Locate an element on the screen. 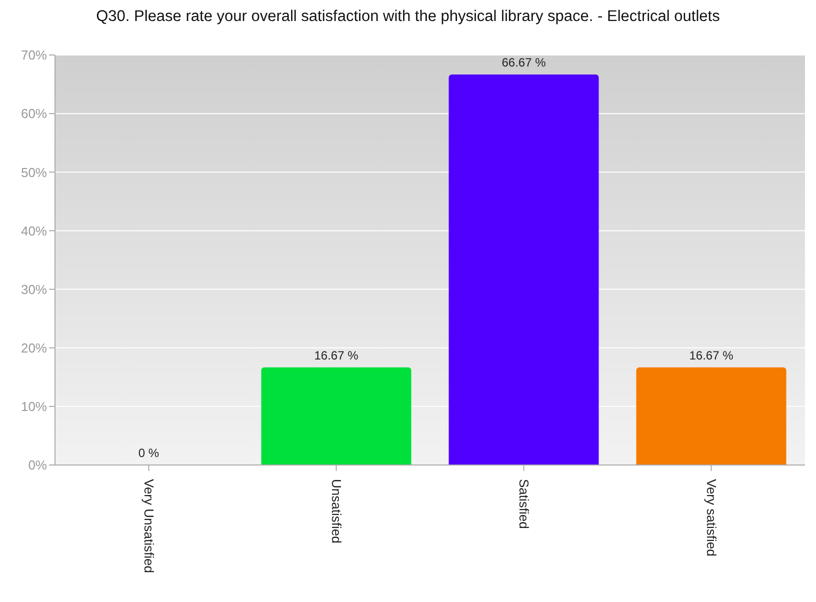 The image size is (816, 602). chart-title: Q30. Please rate your overall satisfaction with the physical library space. - Electrical outlets is located at coordinates (408, 17).